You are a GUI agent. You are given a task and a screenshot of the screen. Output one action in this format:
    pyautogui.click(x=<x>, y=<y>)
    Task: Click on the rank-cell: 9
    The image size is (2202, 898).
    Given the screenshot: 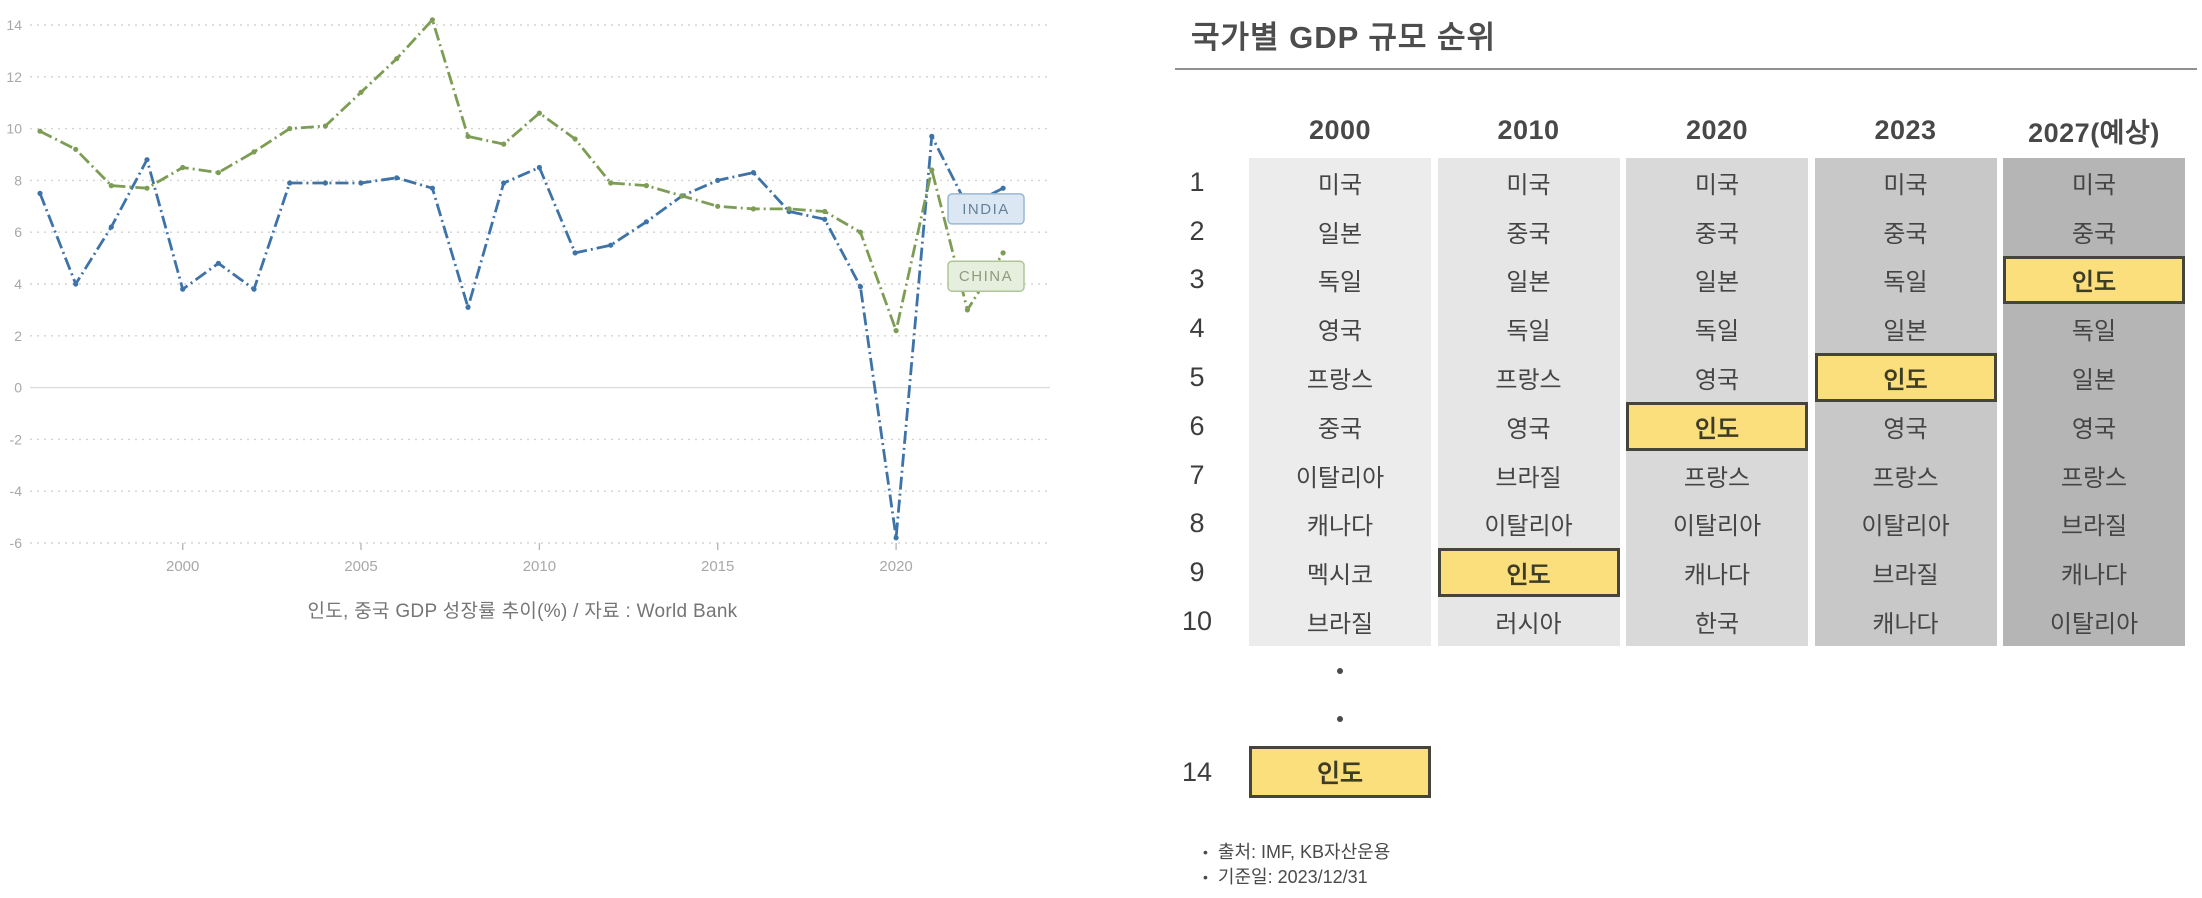 What is the action you would take?
    pyautogui.click(x=1197, y=572)
    